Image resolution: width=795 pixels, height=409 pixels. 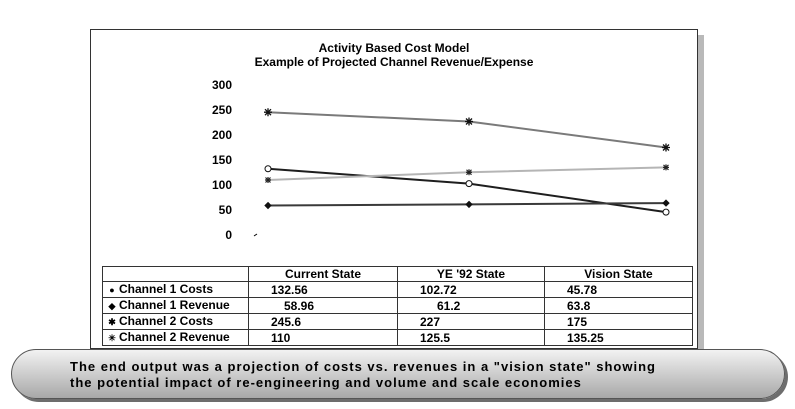 What do you see at coordinates (226, 210) in the screenshot?
I see `y-tick-label: 50` at bounding box center [226, 210].